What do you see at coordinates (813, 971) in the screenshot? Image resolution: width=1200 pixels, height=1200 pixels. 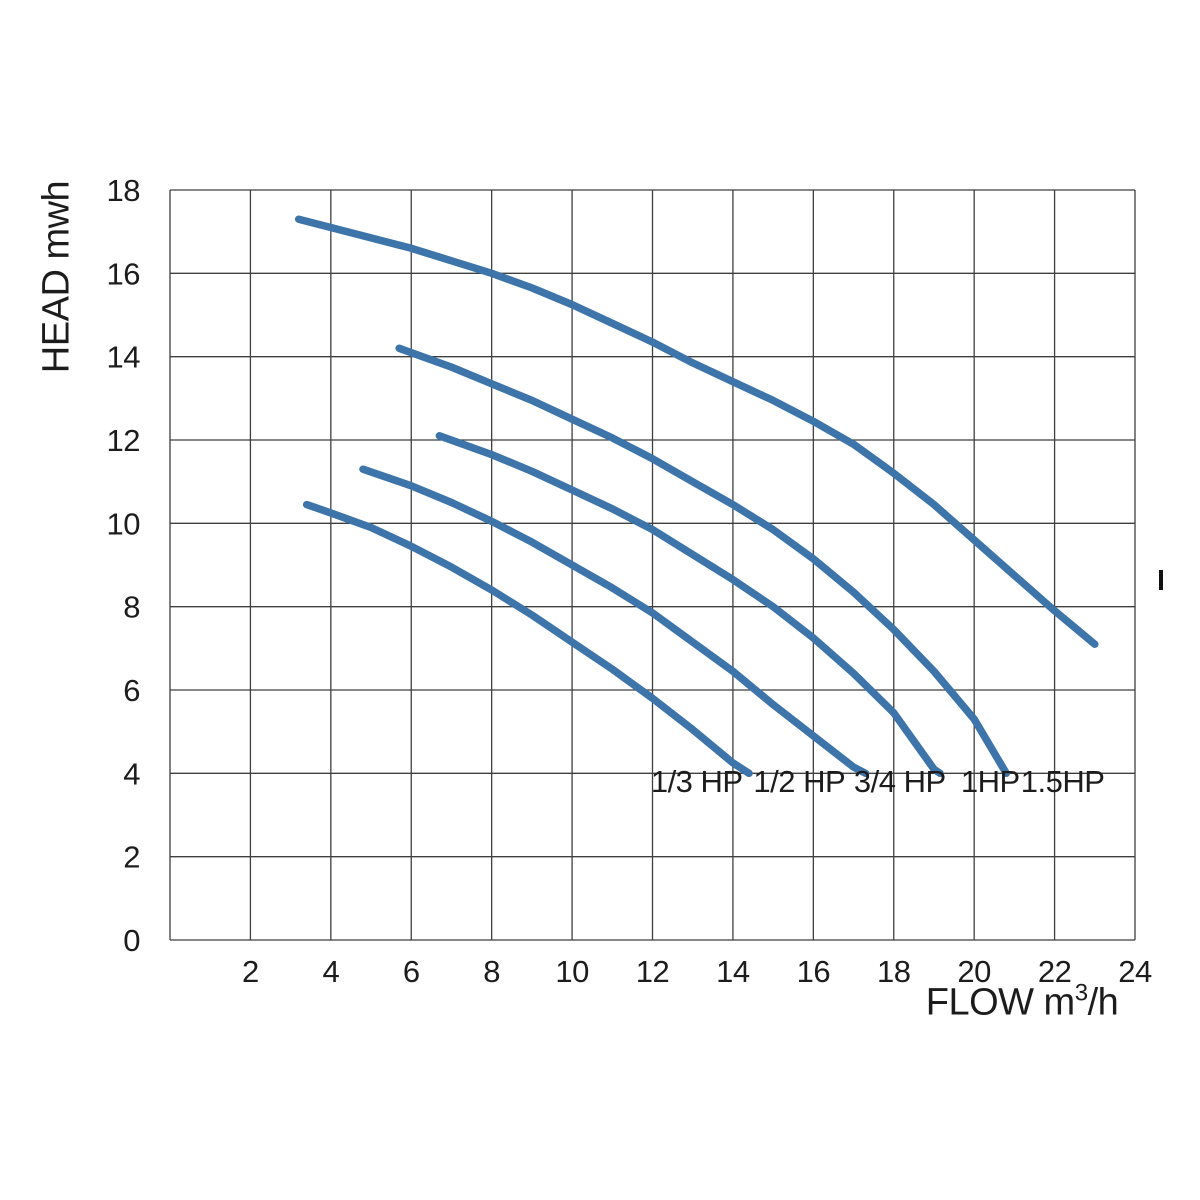 I see `x-tick-label: 16` at bounding box center [813, 971].